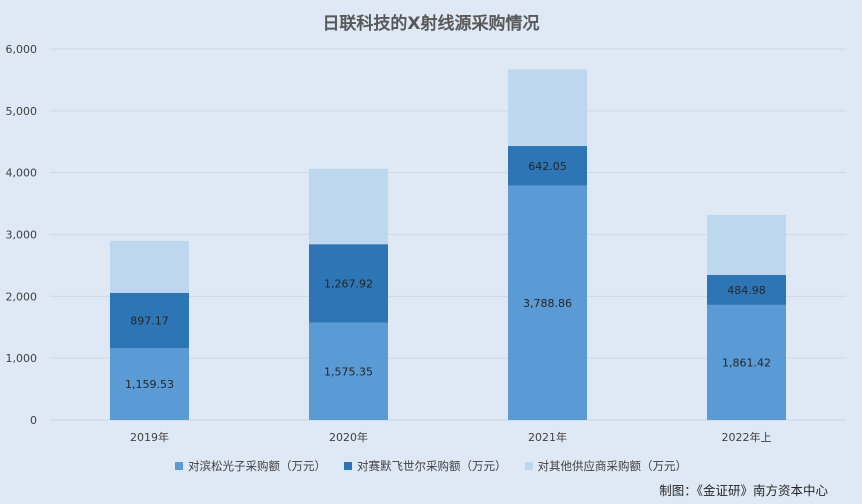 The height and width of the screenshot is (504, 862). I want to click on data-label: 1,861.42, so click(746, 362).